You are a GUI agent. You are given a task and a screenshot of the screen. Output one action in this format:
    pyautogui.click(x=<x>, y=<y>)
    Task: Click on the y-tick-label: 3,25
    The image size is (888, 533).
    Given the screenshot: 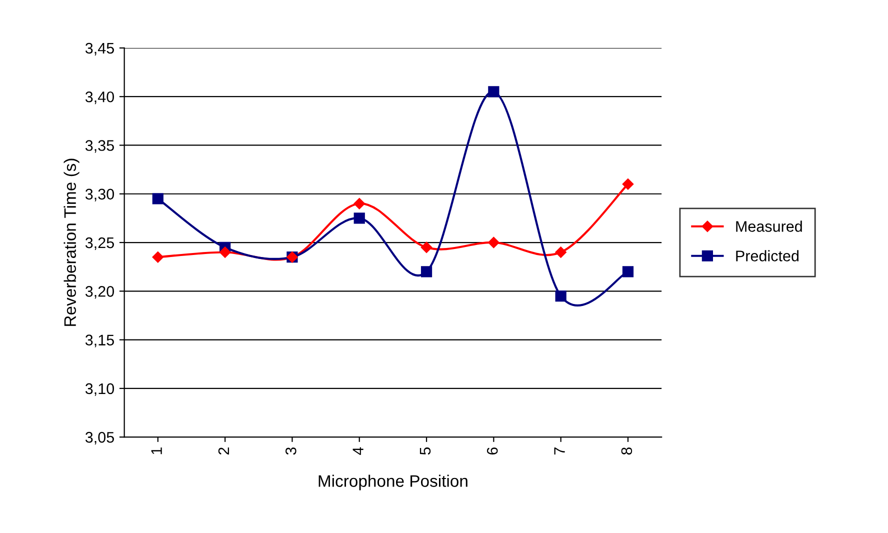 What is the action you would take?
    pyautogui.click(x=99, y=243)
    